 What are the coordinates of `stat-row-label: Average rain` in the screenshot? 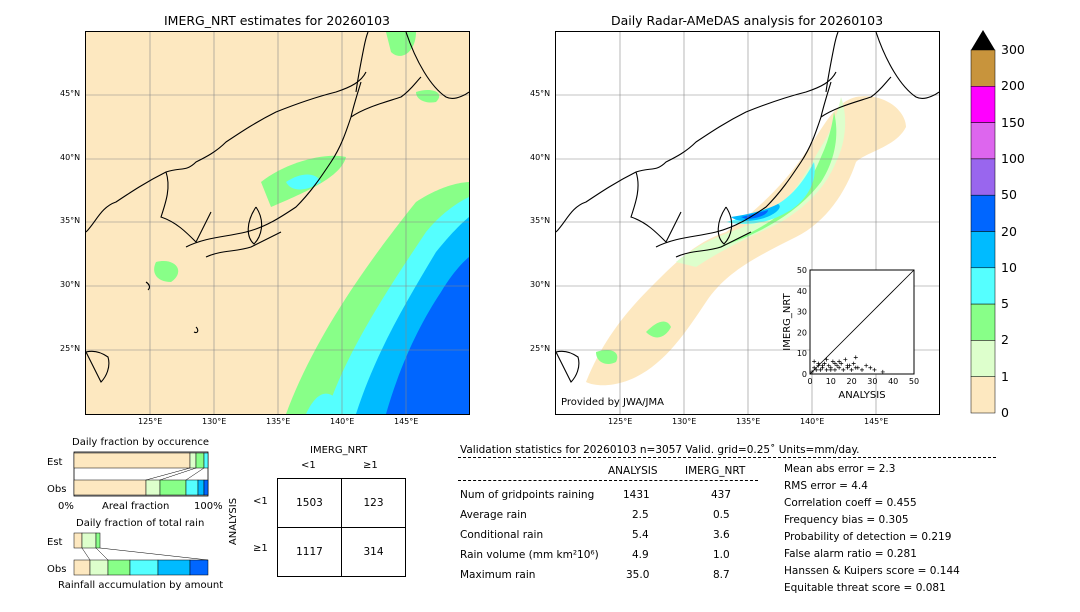 It's located at (493, 515).